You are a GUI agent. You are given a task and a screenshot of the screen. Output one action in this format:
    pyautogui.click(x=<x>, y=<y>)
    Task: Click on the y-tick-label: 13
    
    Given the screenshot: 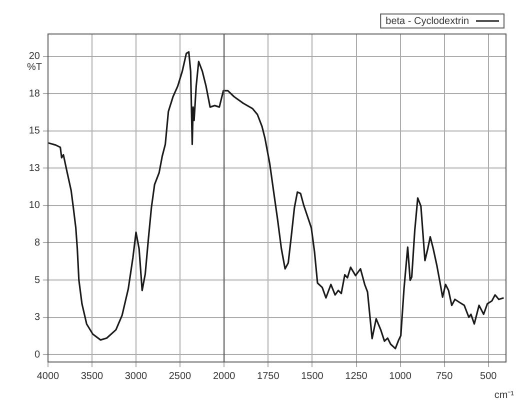 What is the action you would take?
    pyautogui.click(x=34, y=168)
    